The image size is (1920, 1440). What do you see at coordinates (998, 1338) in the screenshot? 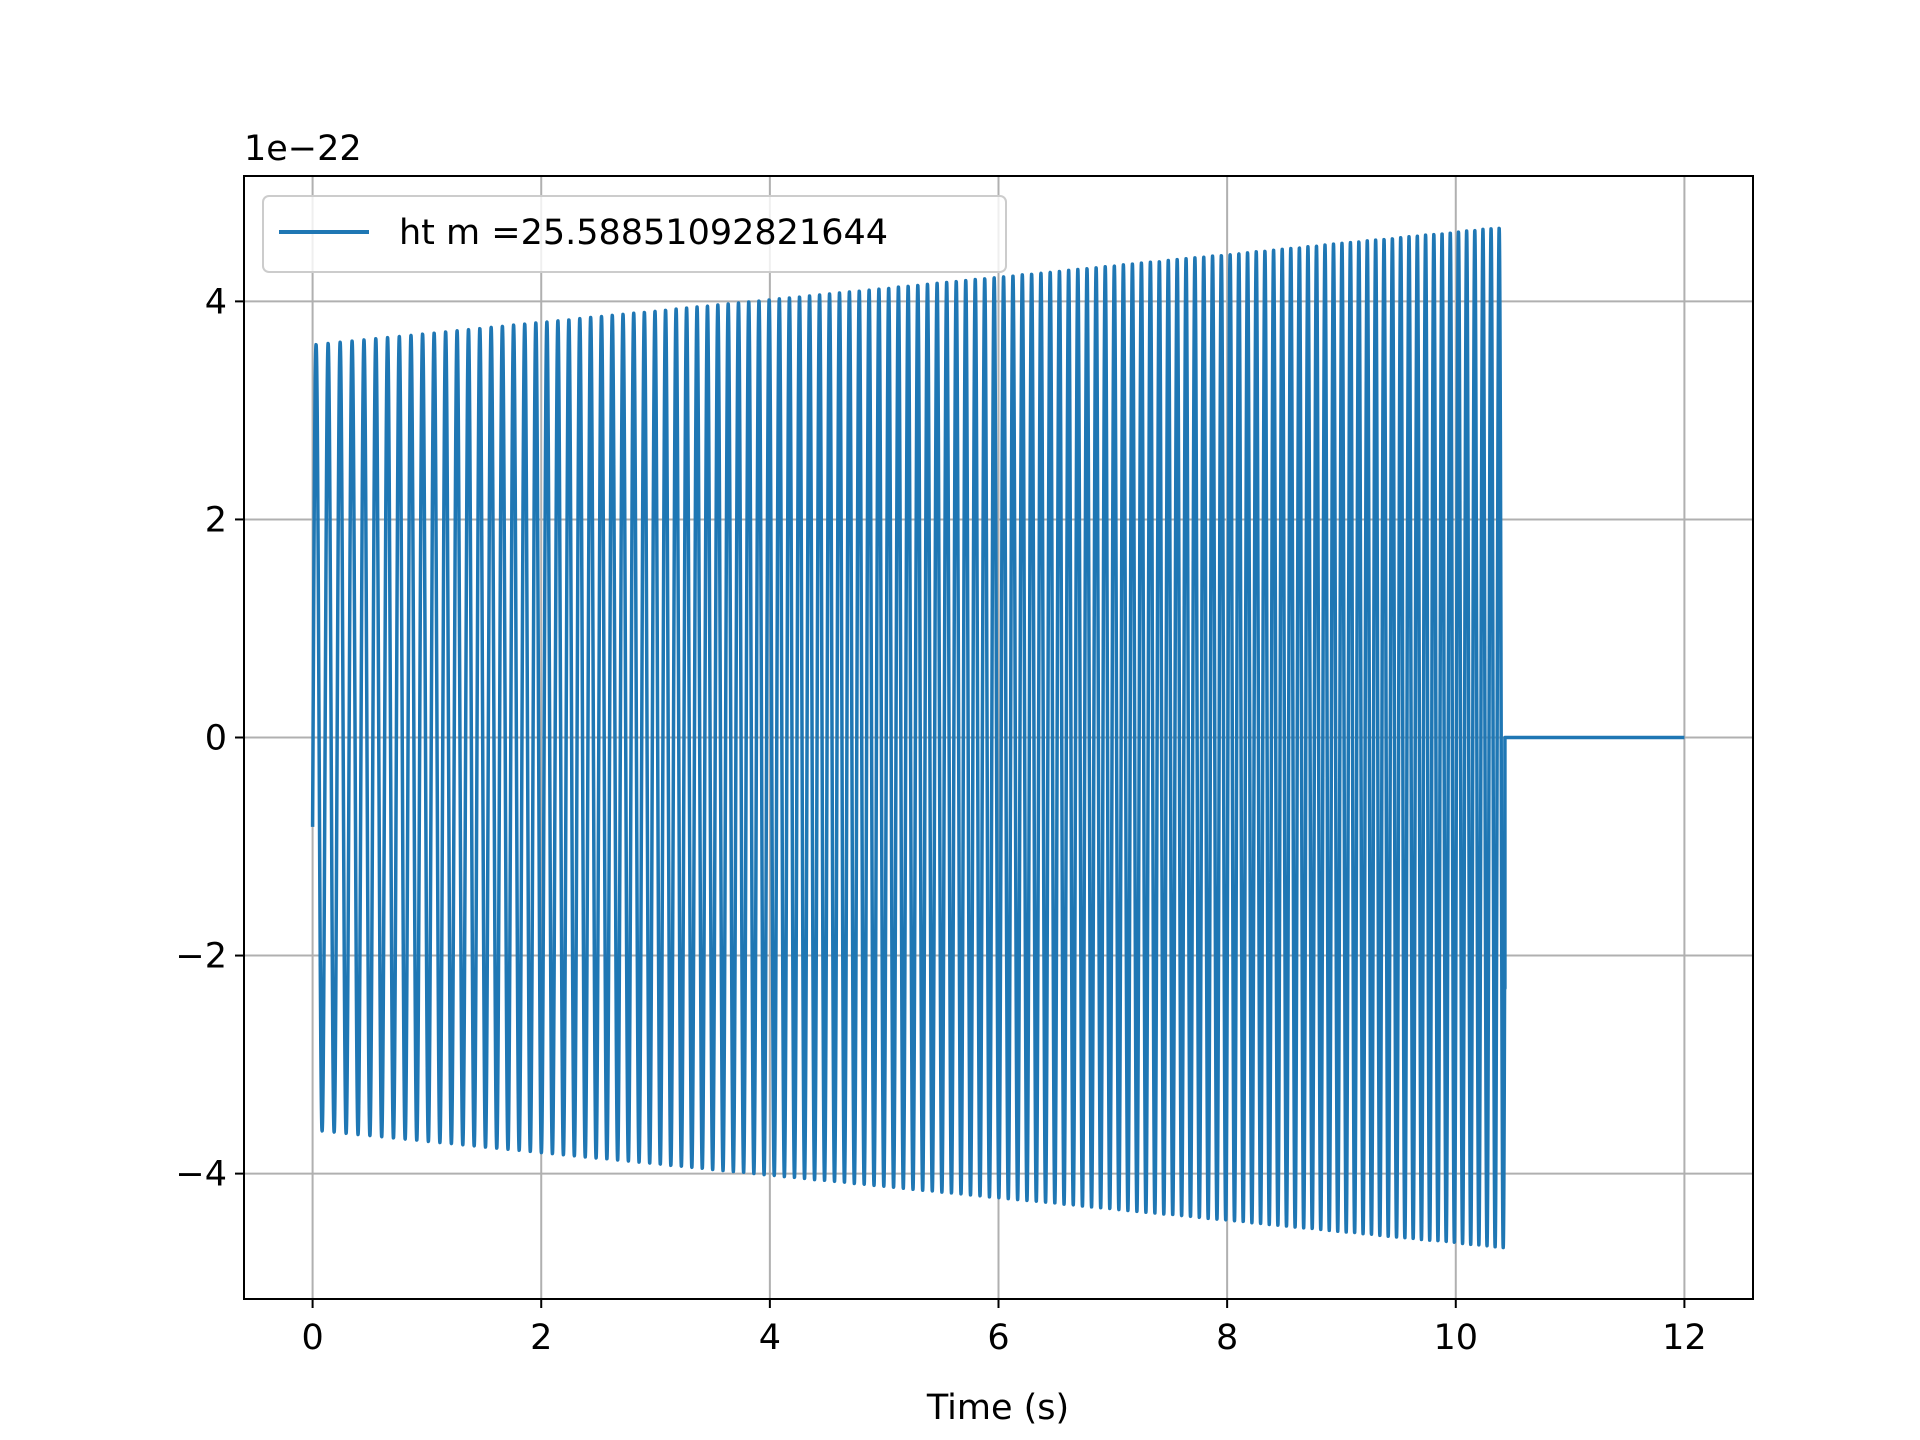
I see `x-tick-label: 6` at bounding box center [998, 1338].